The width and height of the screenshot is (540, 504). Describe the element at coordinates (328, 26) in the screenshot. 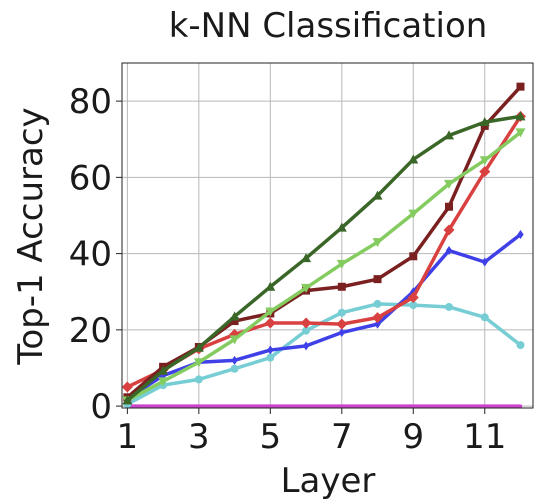

I see `chart-title: k-NN Classification` at that location.